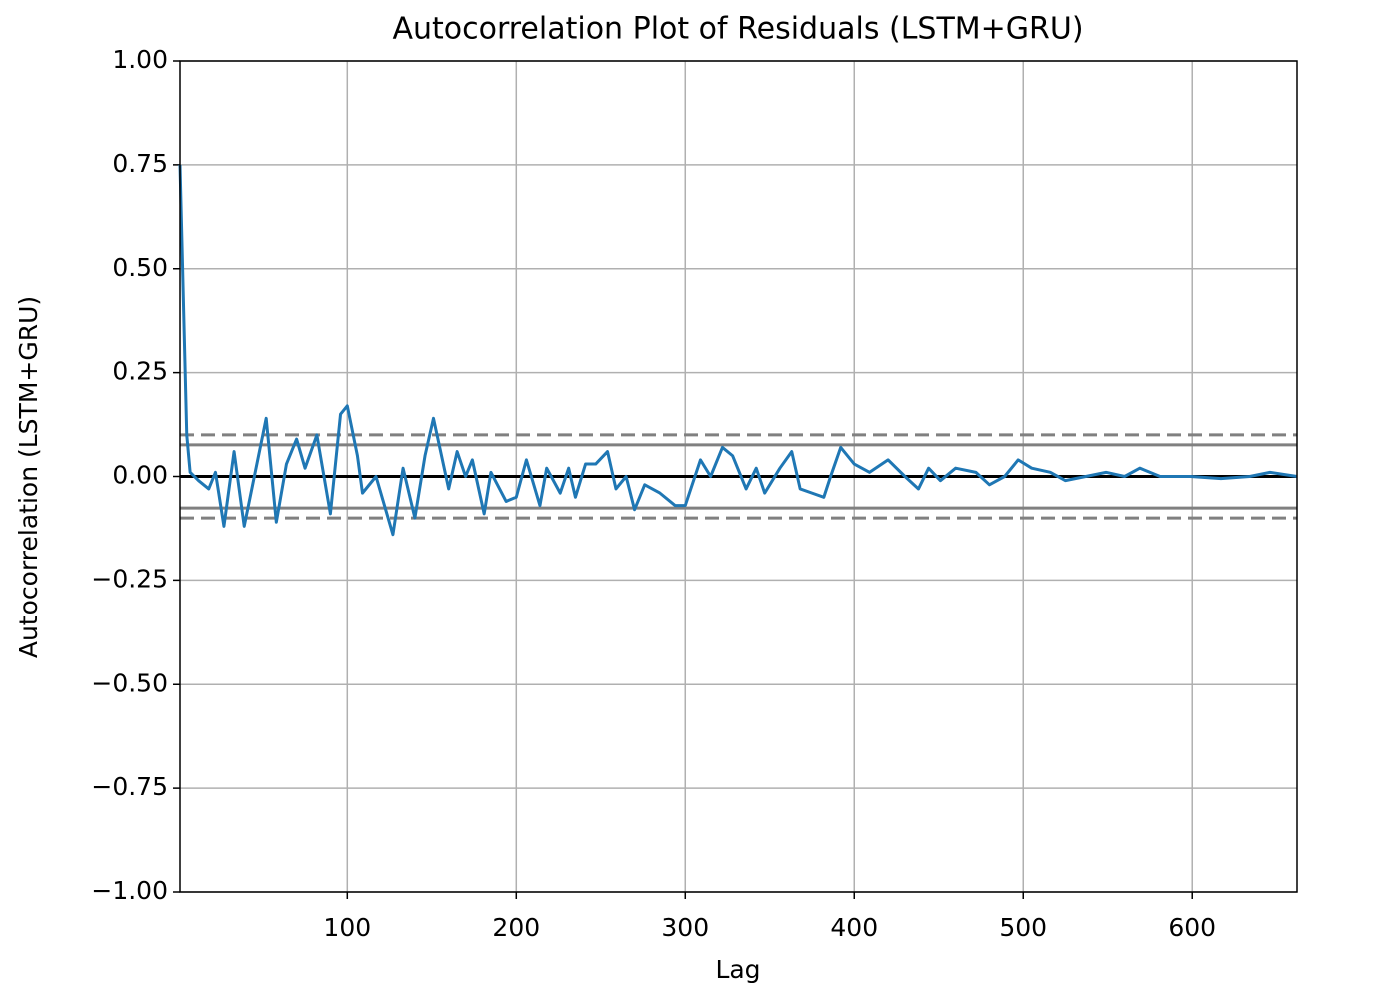  What do you see at coordinates (1023, 927) in the screenshot?
I see `x-tick-label: 500` at bounding box center [1023, 927].